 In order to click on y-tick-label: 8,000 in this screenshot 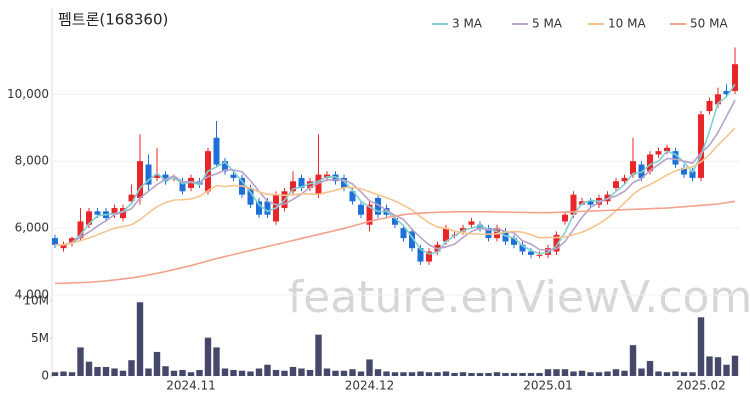, I will do `click(32, 161)`.